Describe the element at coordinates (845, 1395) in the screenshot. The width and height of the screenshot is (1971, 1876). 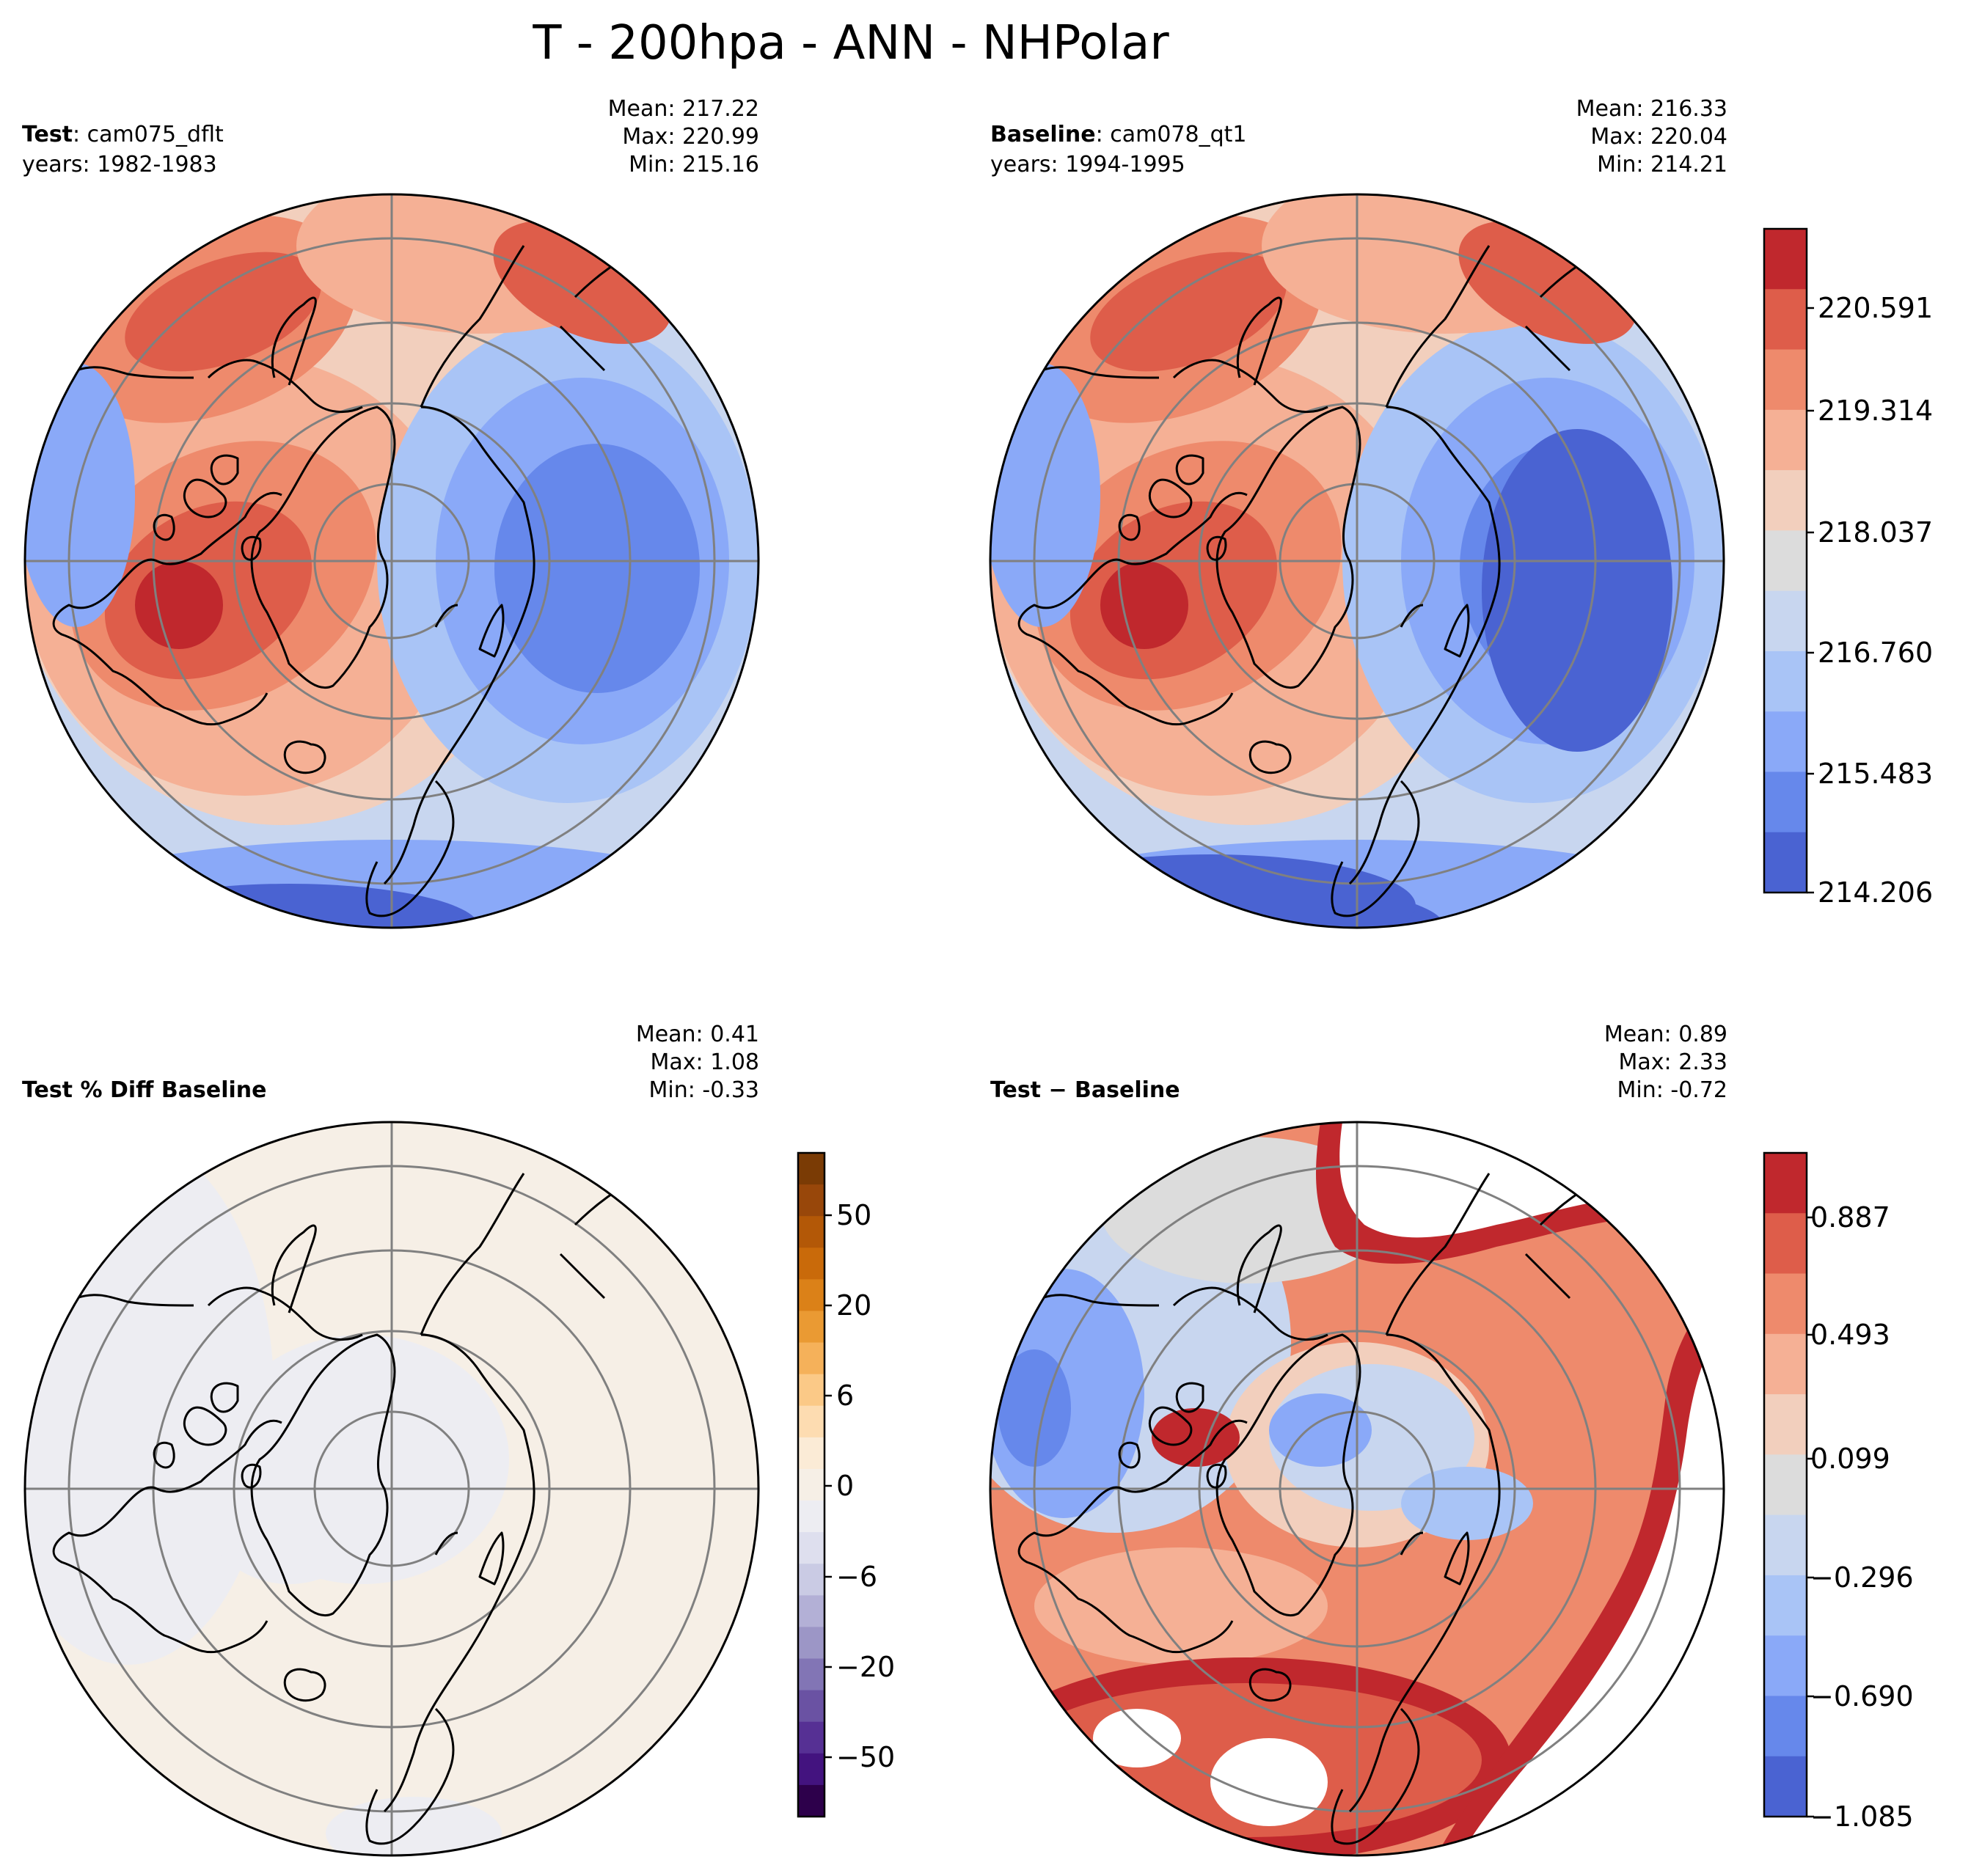
I see `colorbar-pct-tick-label: 6` at that location.